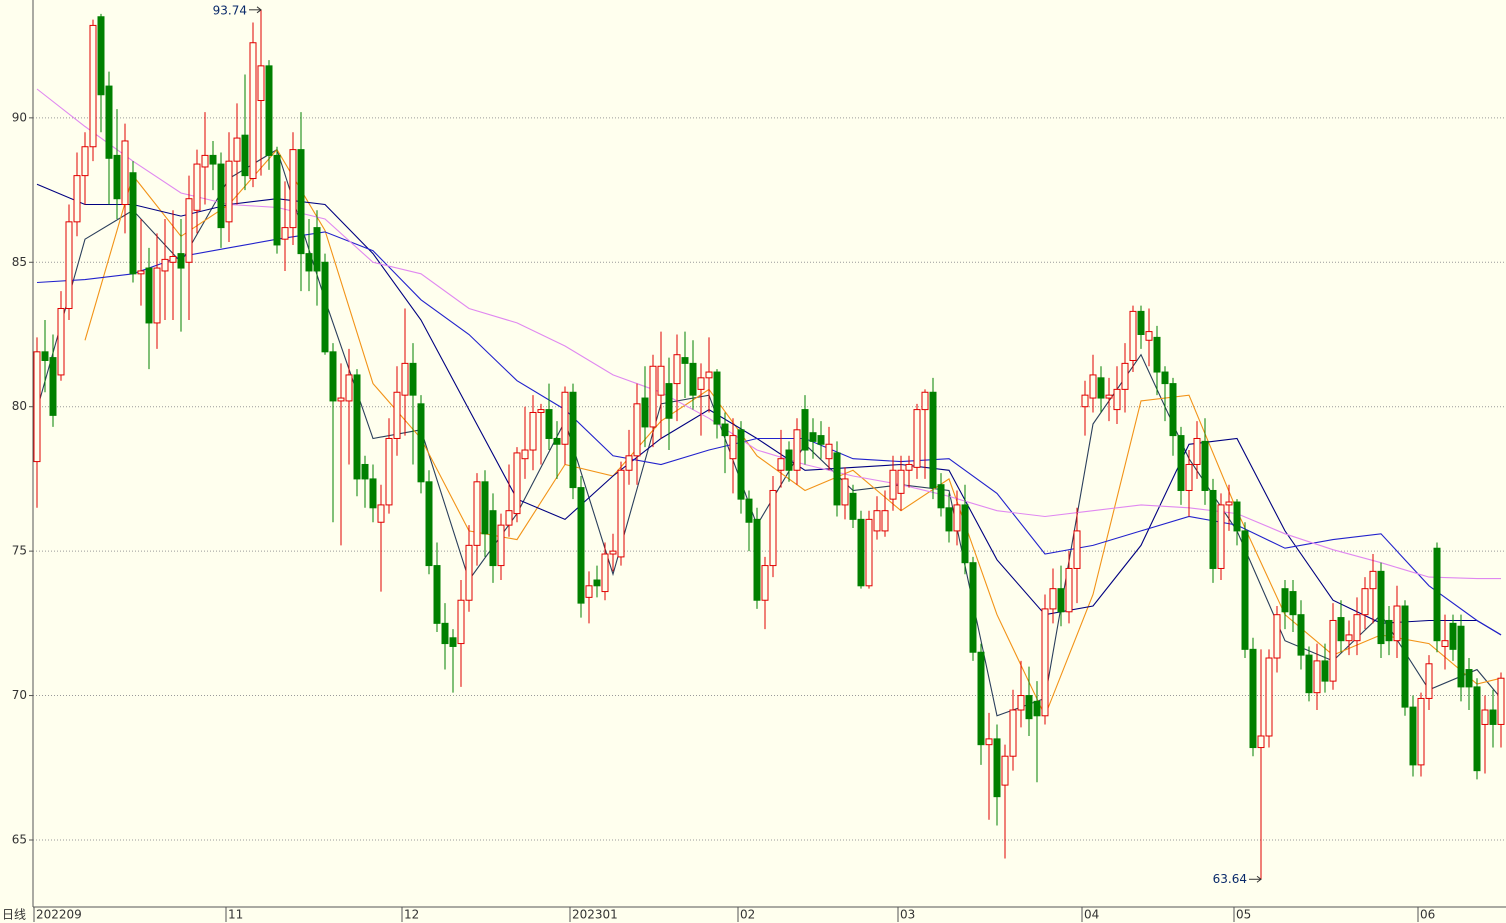 Image resolution: width=1506 pixels, height=923 pixels. I want to click on x-tick-label: 05, so click(1243, 915).